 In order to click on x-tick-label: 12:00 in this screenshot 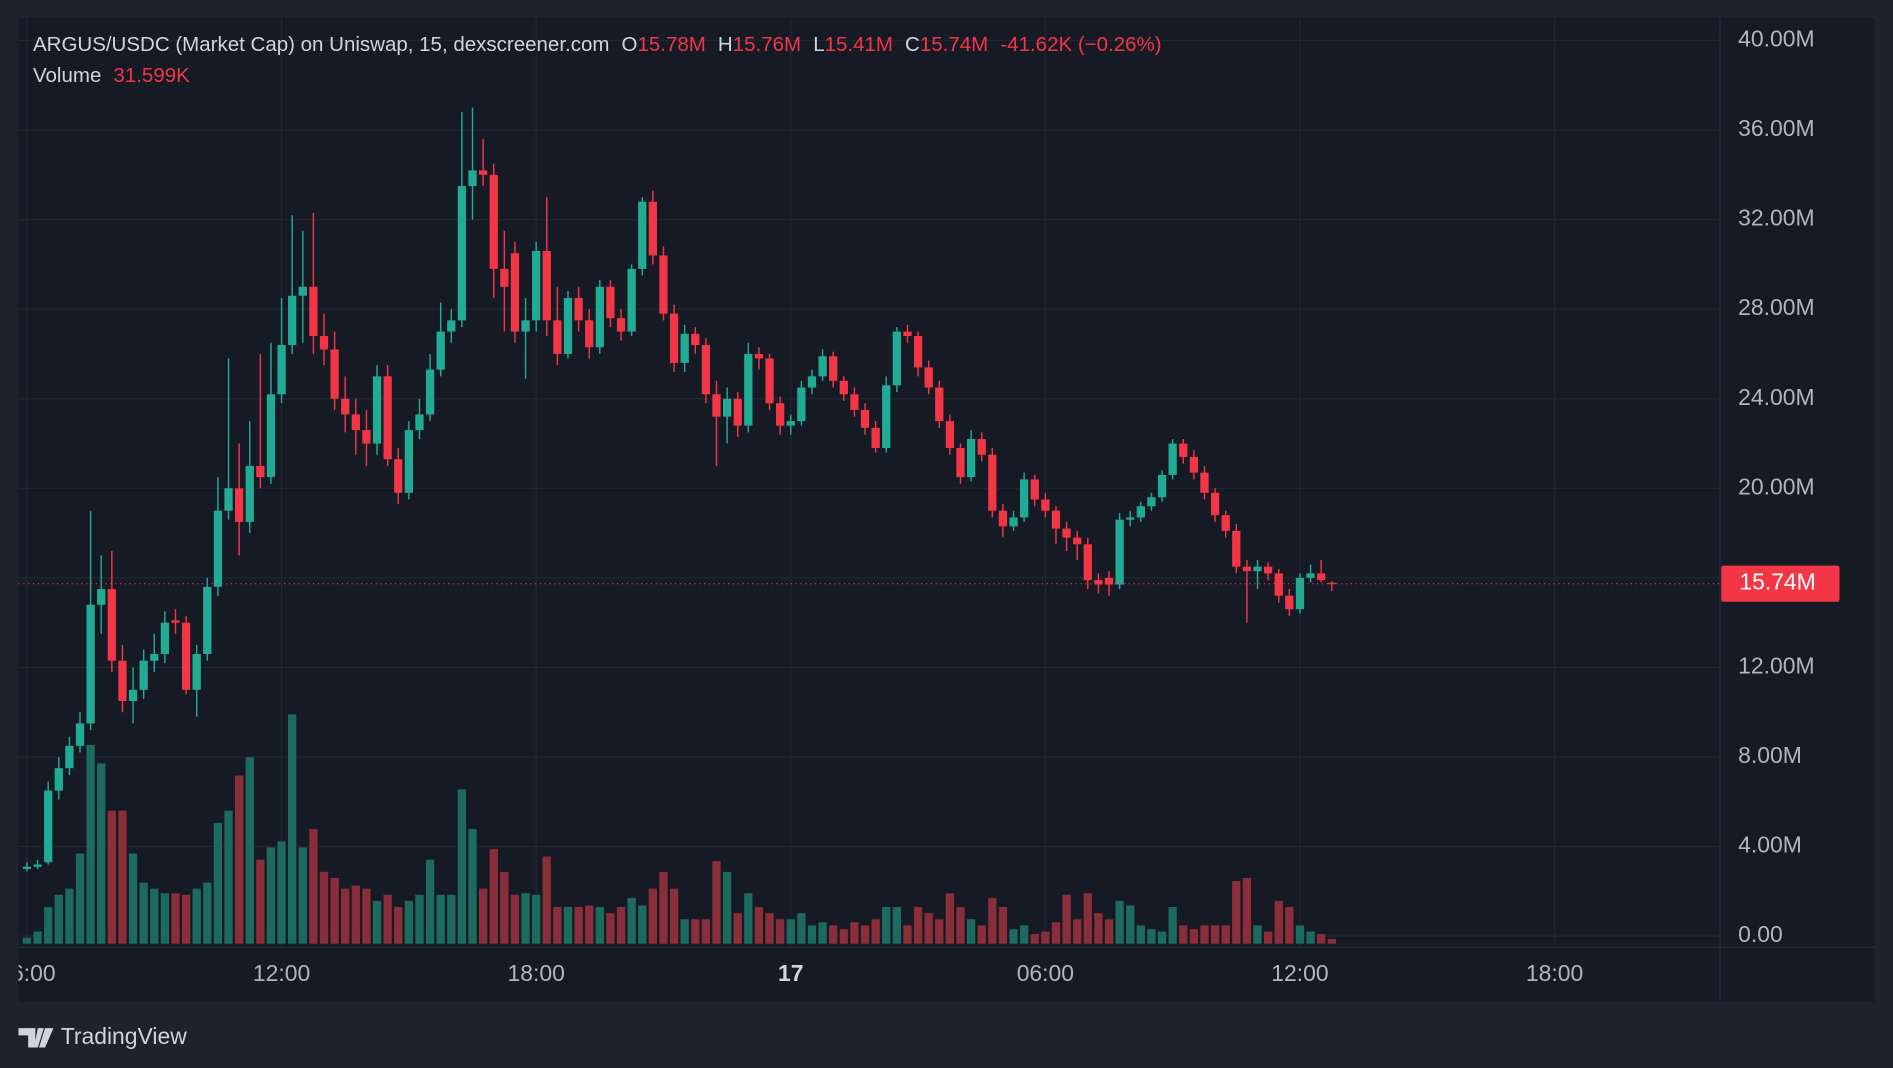, I will do `click(1299, 973)`.